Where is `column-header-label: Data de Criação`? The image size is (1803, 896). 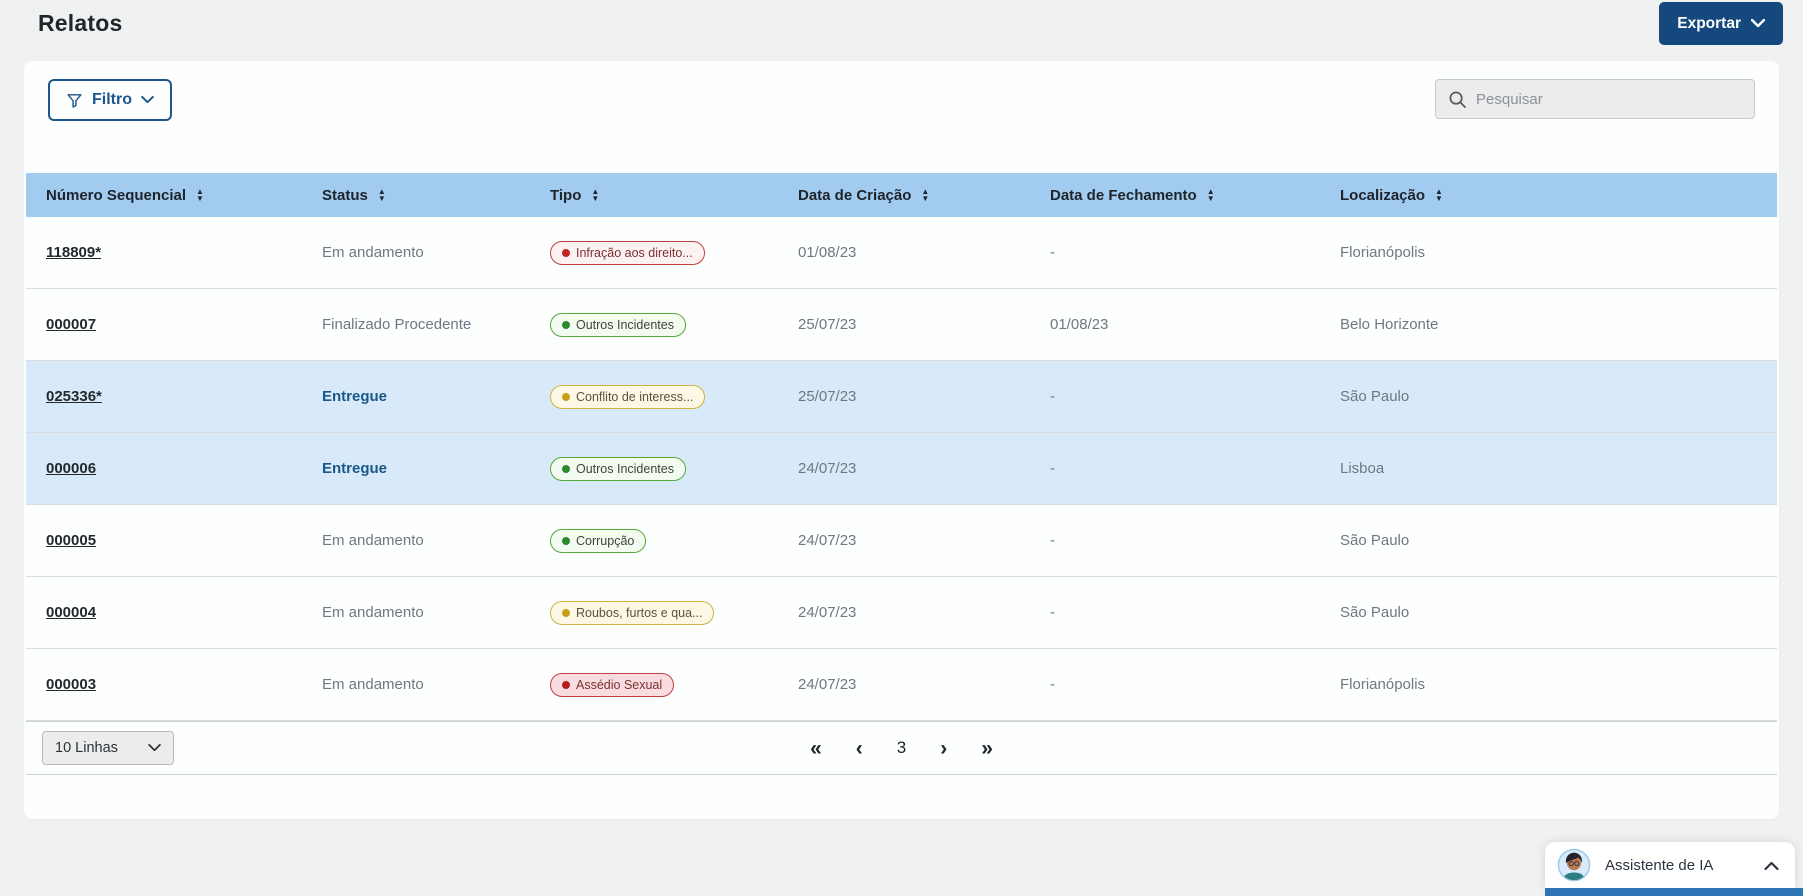
column-header-label: Data de Criação is located at coordinates (855, 195).